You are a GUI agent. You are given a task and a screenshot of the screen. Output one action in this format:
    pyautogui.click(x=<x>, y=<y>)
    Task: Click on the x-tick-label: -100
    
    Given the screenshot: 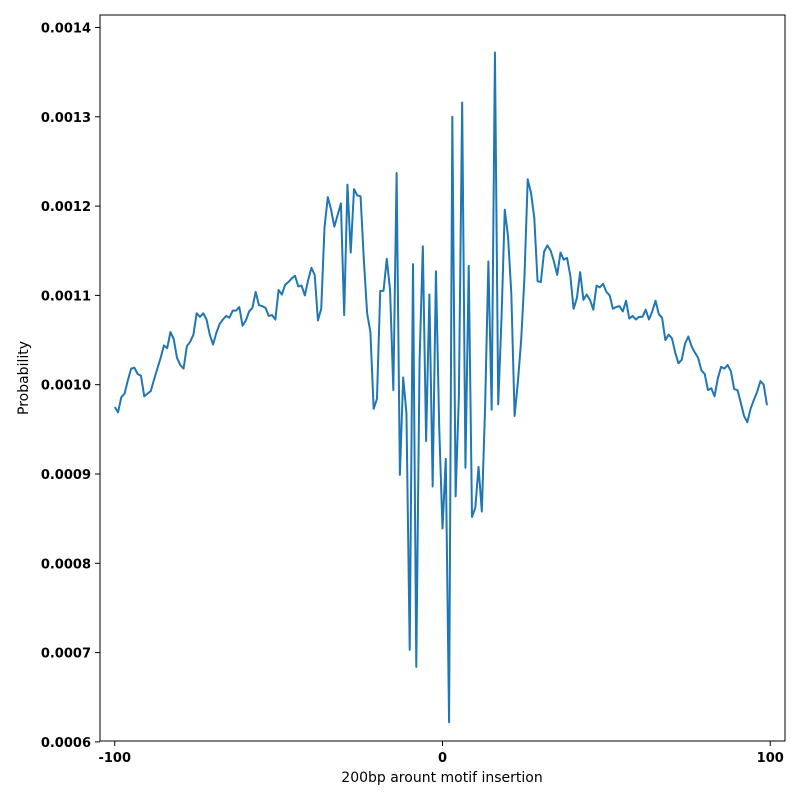 What is the action you would take?
    pyautogui.click(x=114, y=758)
    